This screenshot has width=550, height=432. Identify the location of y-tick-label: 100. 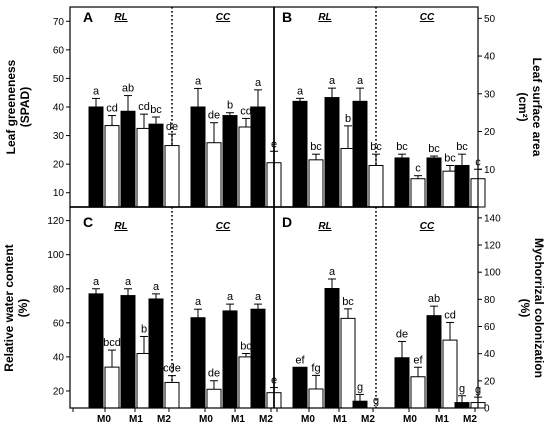
(492, 273).